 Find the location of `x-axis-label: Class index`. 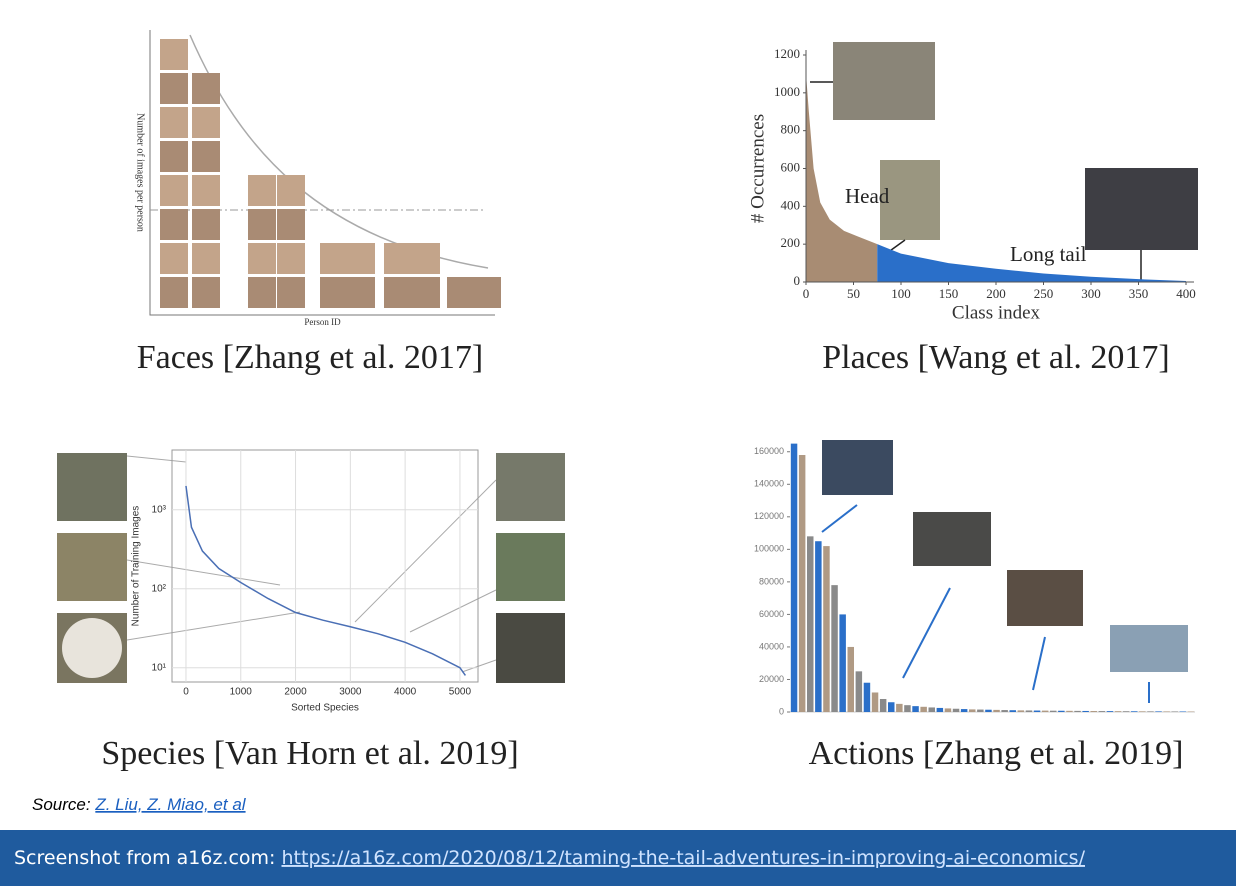

x-axis-label: Class index is located at coordinates (996, 312).